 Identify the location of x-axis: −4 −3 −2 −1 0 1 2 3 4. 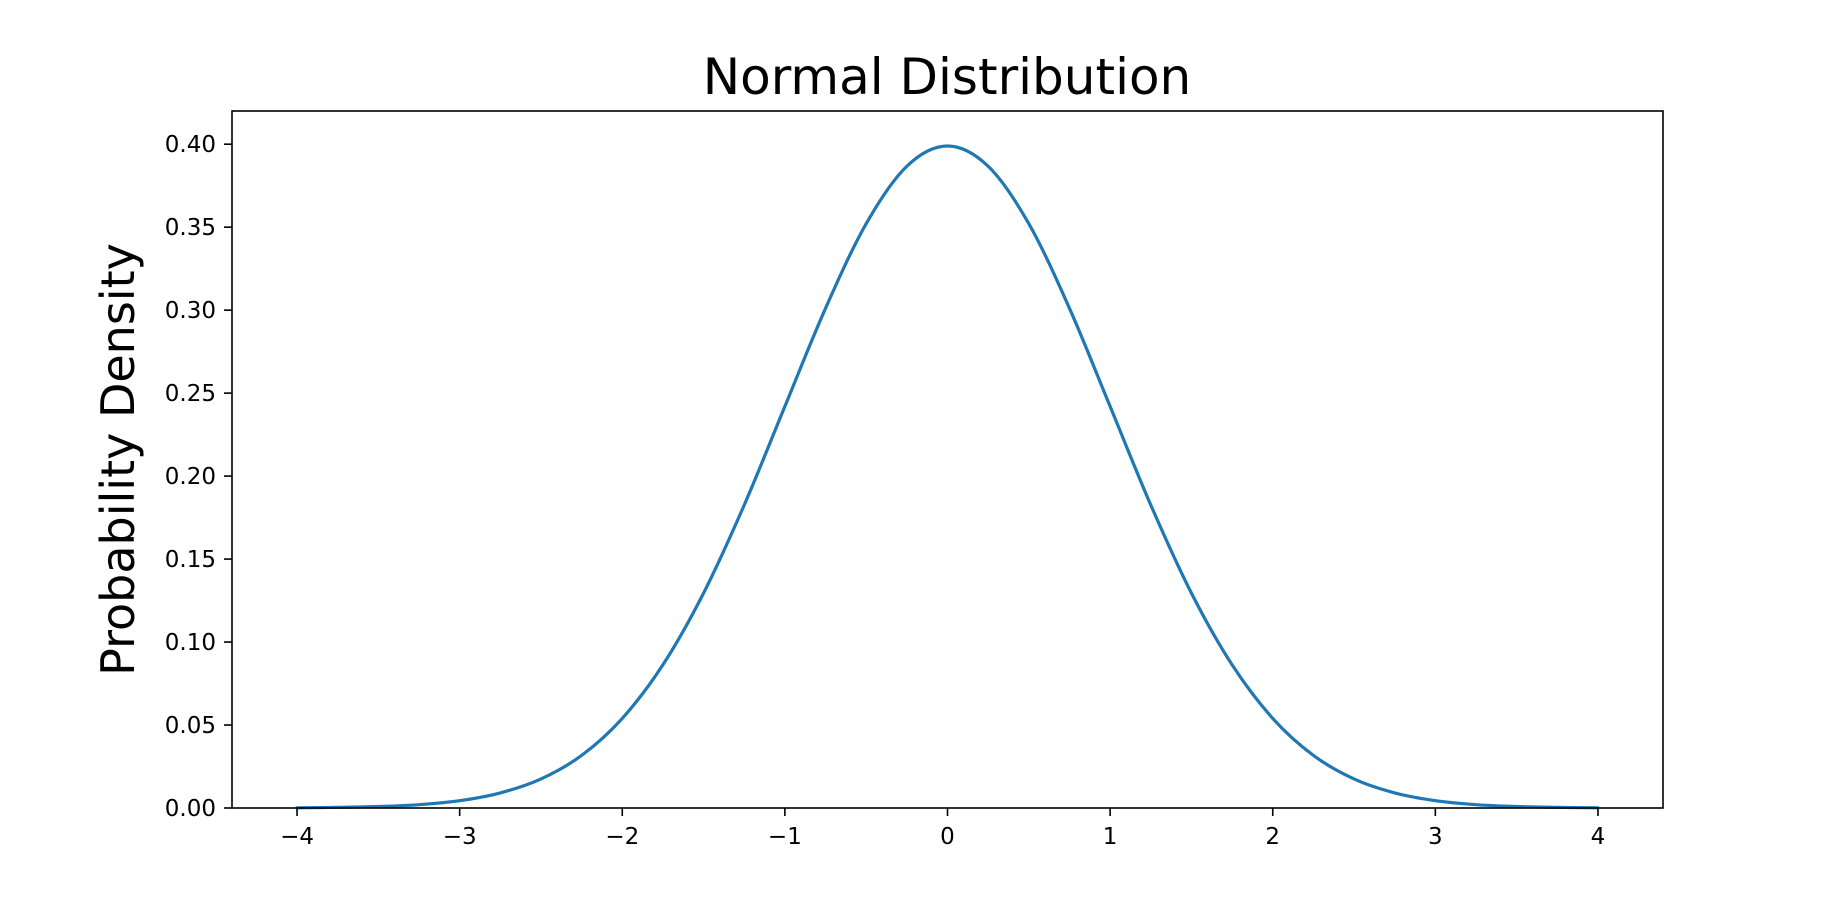
(942, 829).